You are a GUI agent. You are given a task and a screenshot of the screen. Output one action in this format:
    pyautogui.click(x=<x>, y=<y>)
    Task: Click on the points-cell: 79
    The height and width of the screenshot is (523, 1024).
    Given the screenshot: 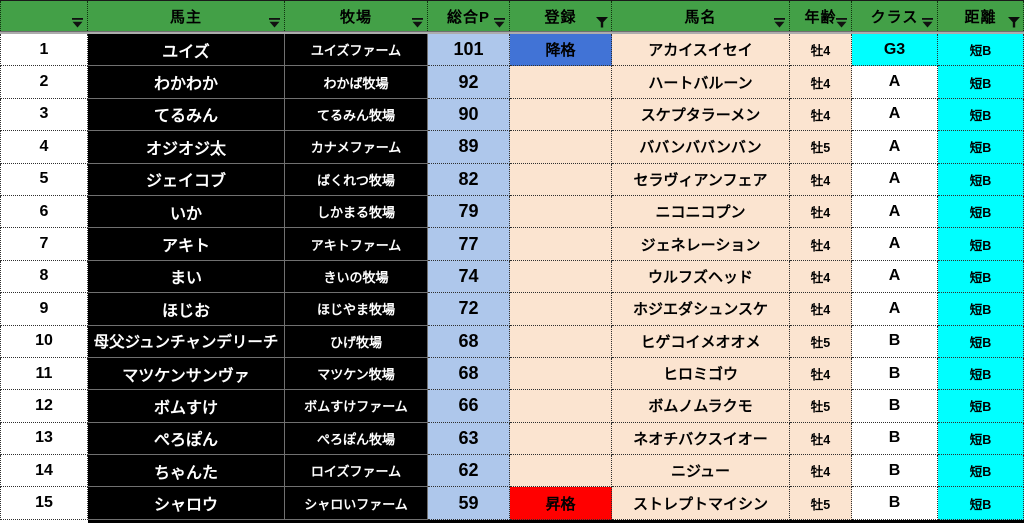 What is the action you would take?
    pyautogui.click(x=469, y=212)
    